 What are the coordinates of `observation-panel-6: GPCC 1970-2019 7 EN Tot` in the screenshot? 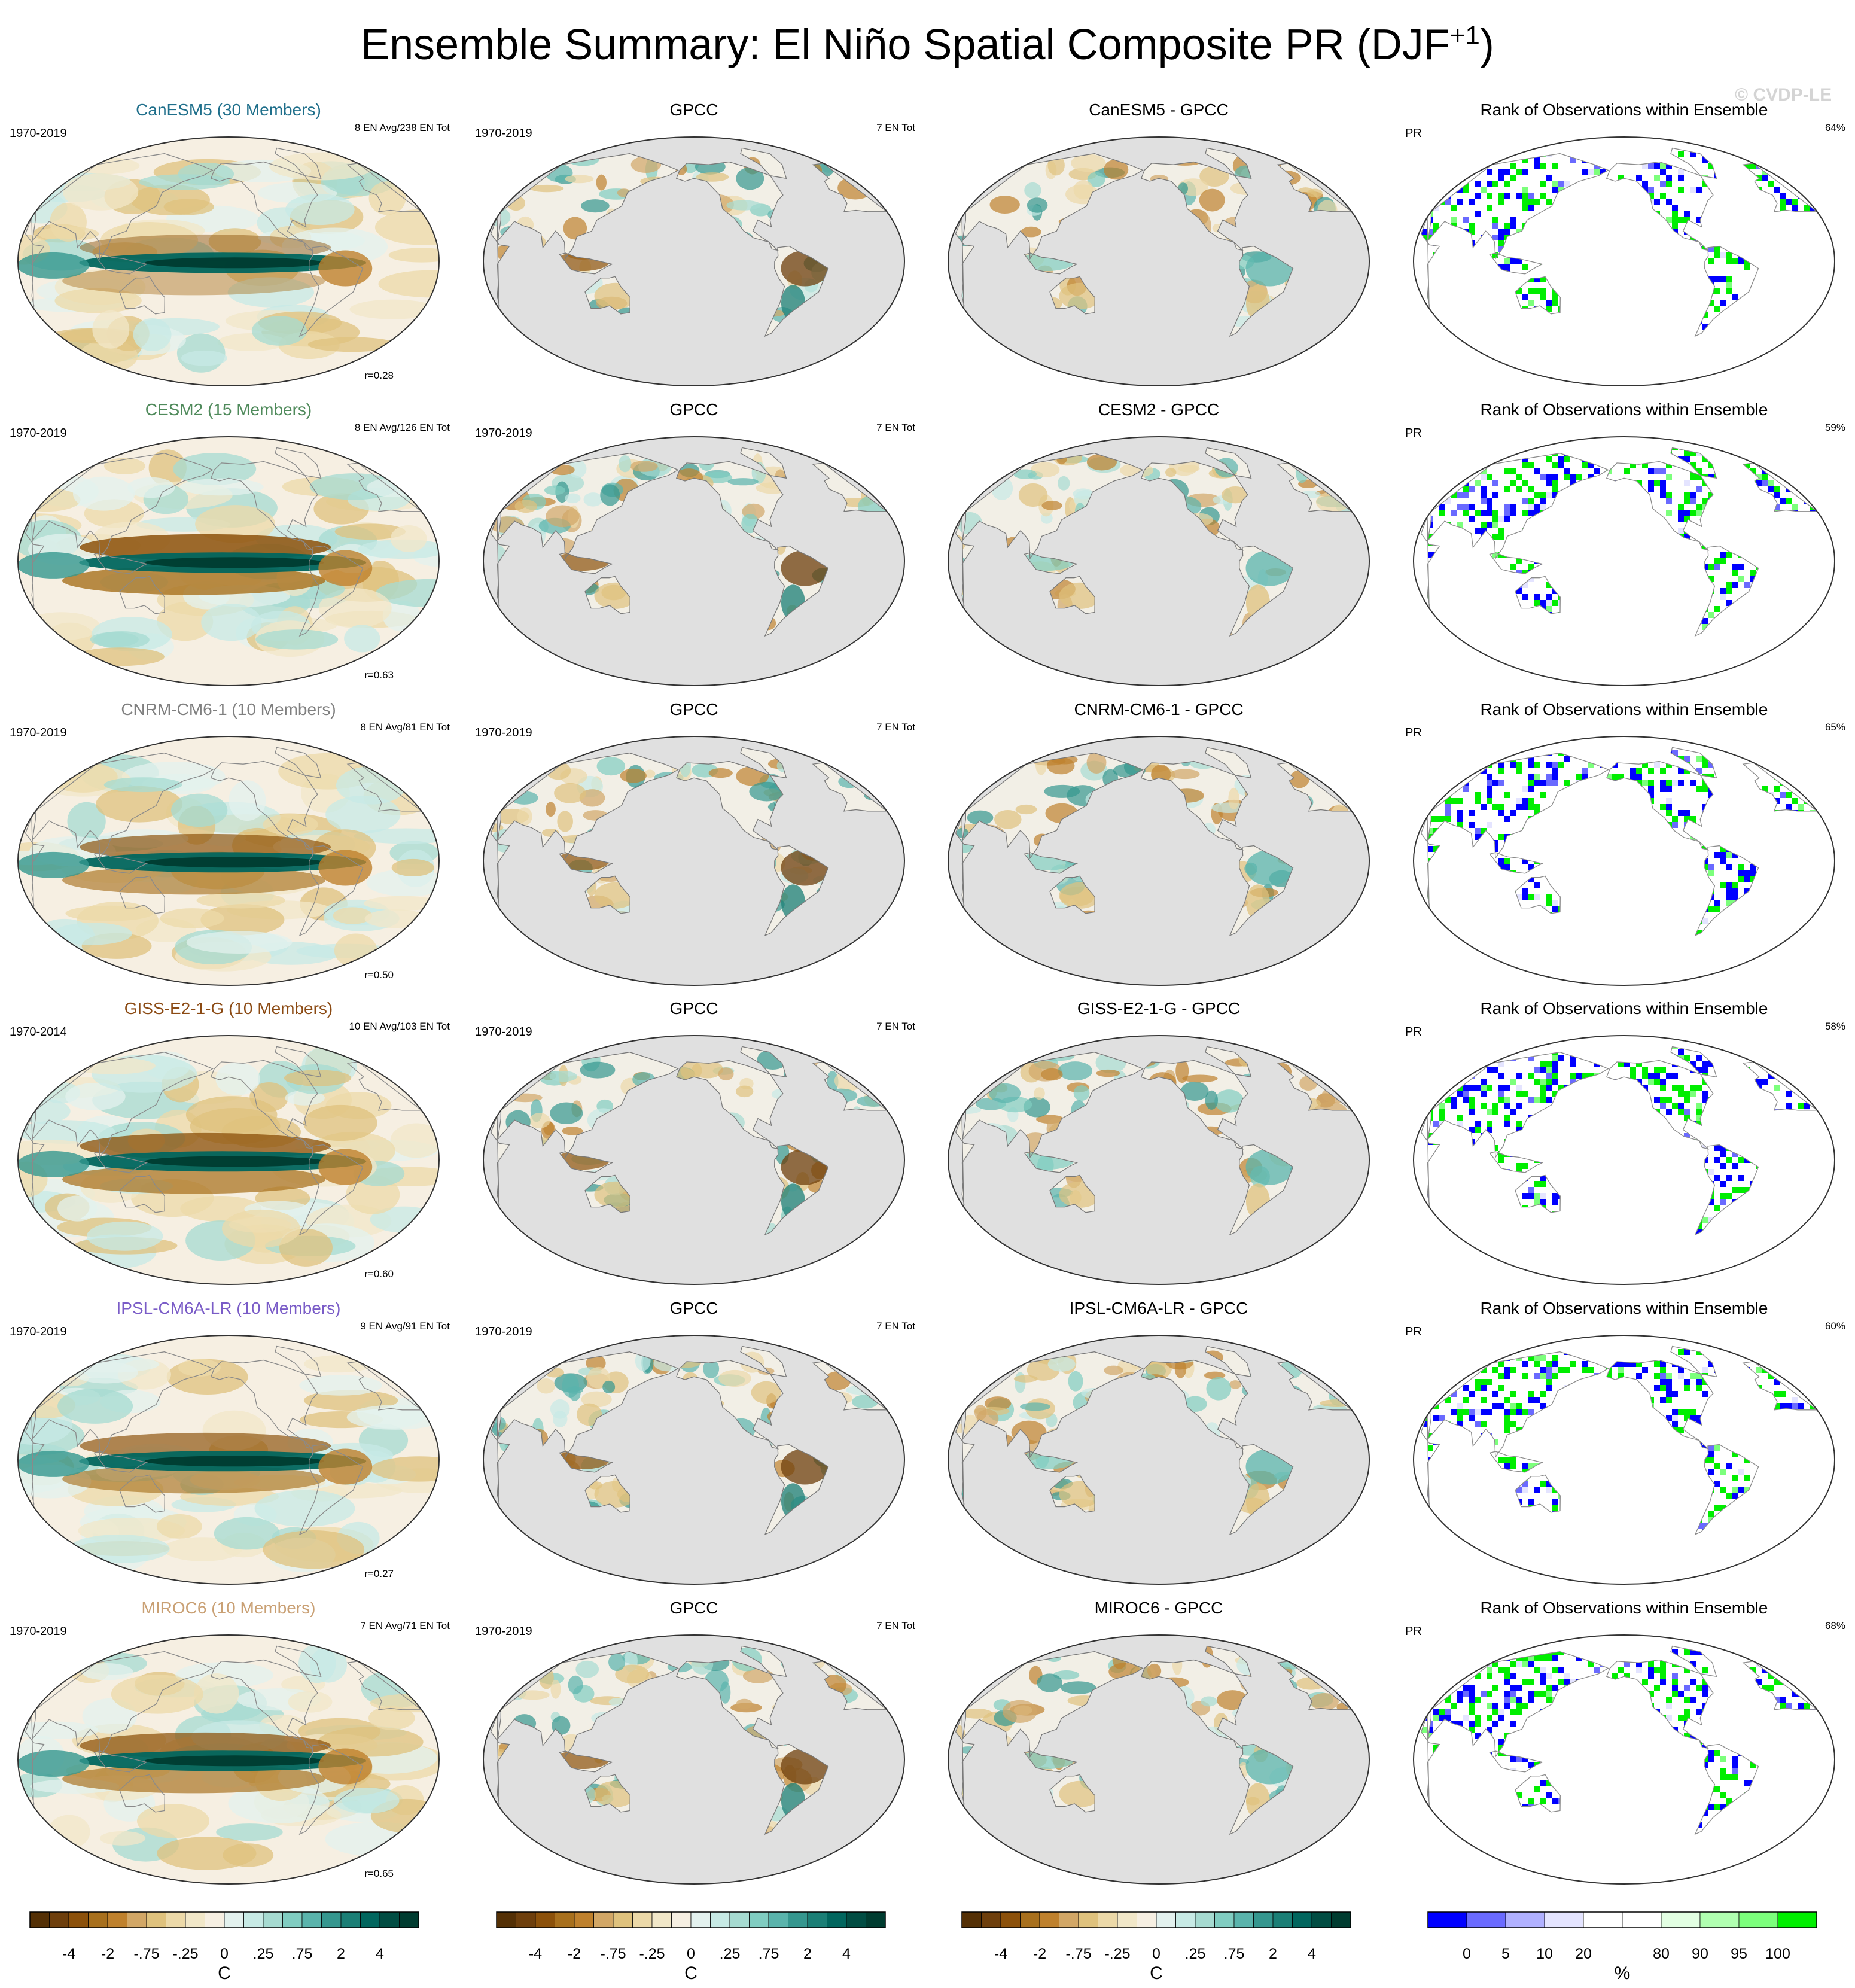 It's located at (694, 1749).